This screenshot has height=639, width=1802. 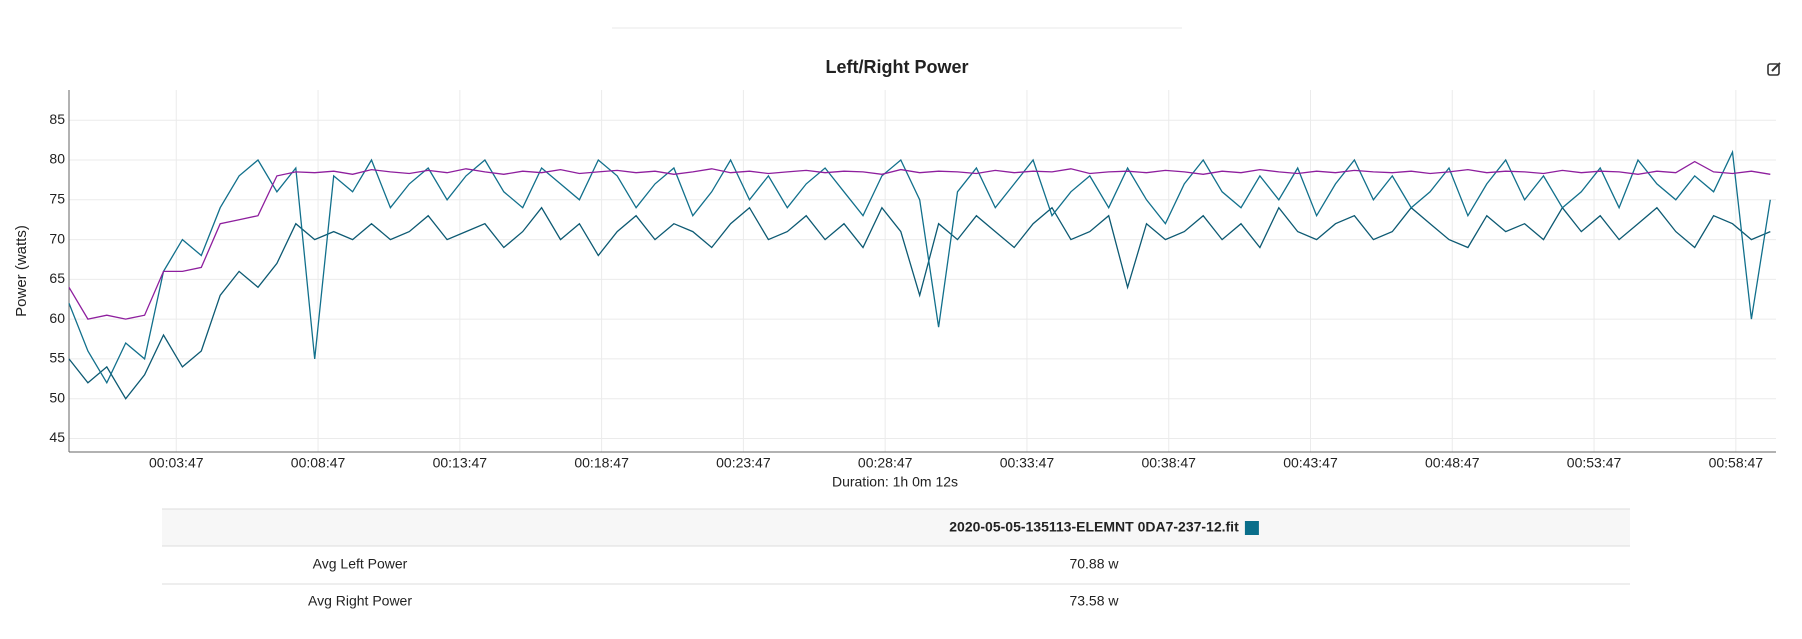 What do you see at coordinates (885, 463) in the screenshot?
I see `x-tick-label: 00:28:47` at bounding box center [885, 463].